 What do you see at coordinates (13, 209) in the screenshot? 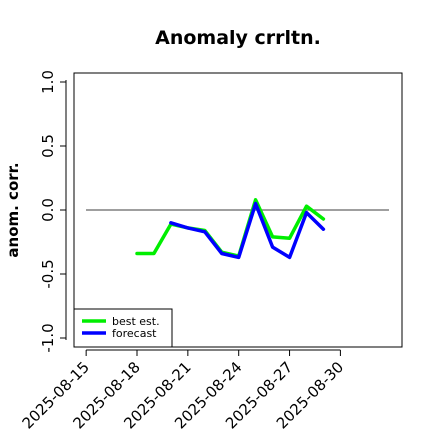
I see `y-axis-label: anom. corr.` at bounding box center [13, 209].